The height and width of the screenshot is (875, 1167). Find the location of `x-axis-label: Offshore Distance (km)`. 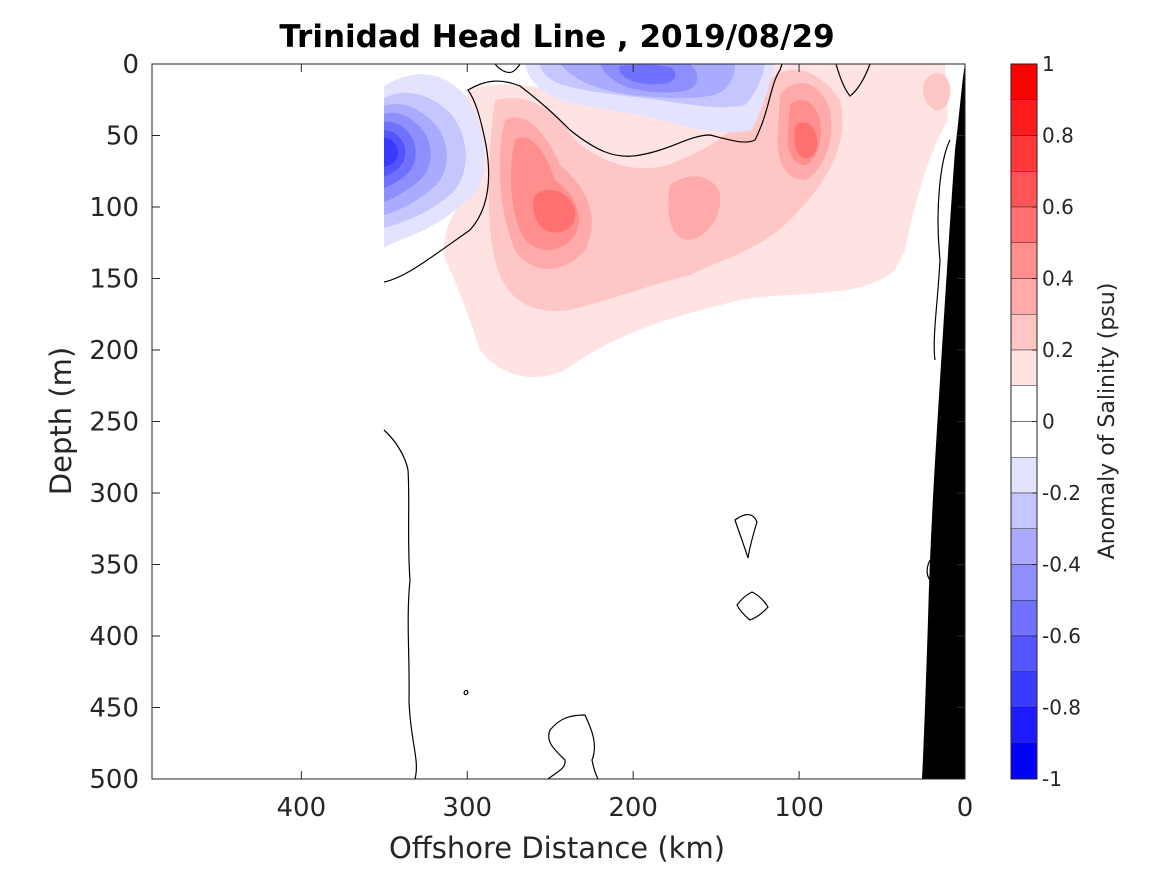

x-axis-label: Offshore Distance (km) is located at coordinates (557, 848).